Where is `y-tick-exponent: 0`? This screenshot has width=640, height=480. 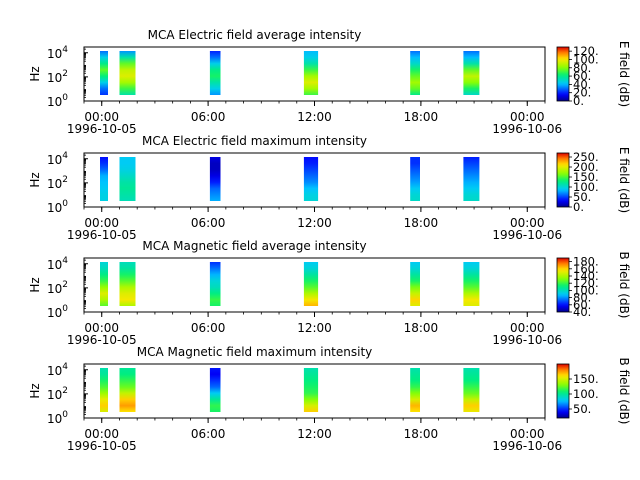 y-tick-exponent: 0 is located at coordinates (65, 204).